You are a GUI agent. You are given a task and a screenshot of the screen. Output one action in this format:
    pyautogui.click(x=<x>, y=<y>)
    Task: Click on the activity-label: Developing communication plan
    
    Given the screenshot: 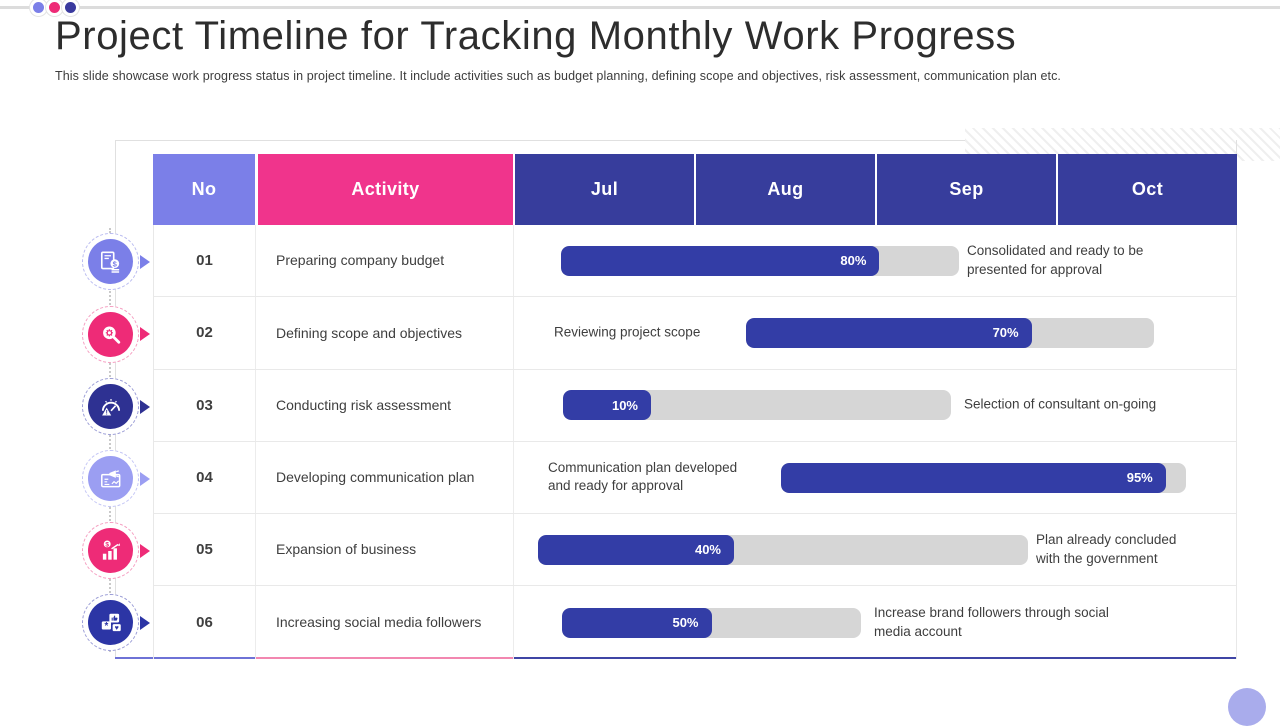 What is the action you would take?
    pyautogui.click(x=385, y=477)
    